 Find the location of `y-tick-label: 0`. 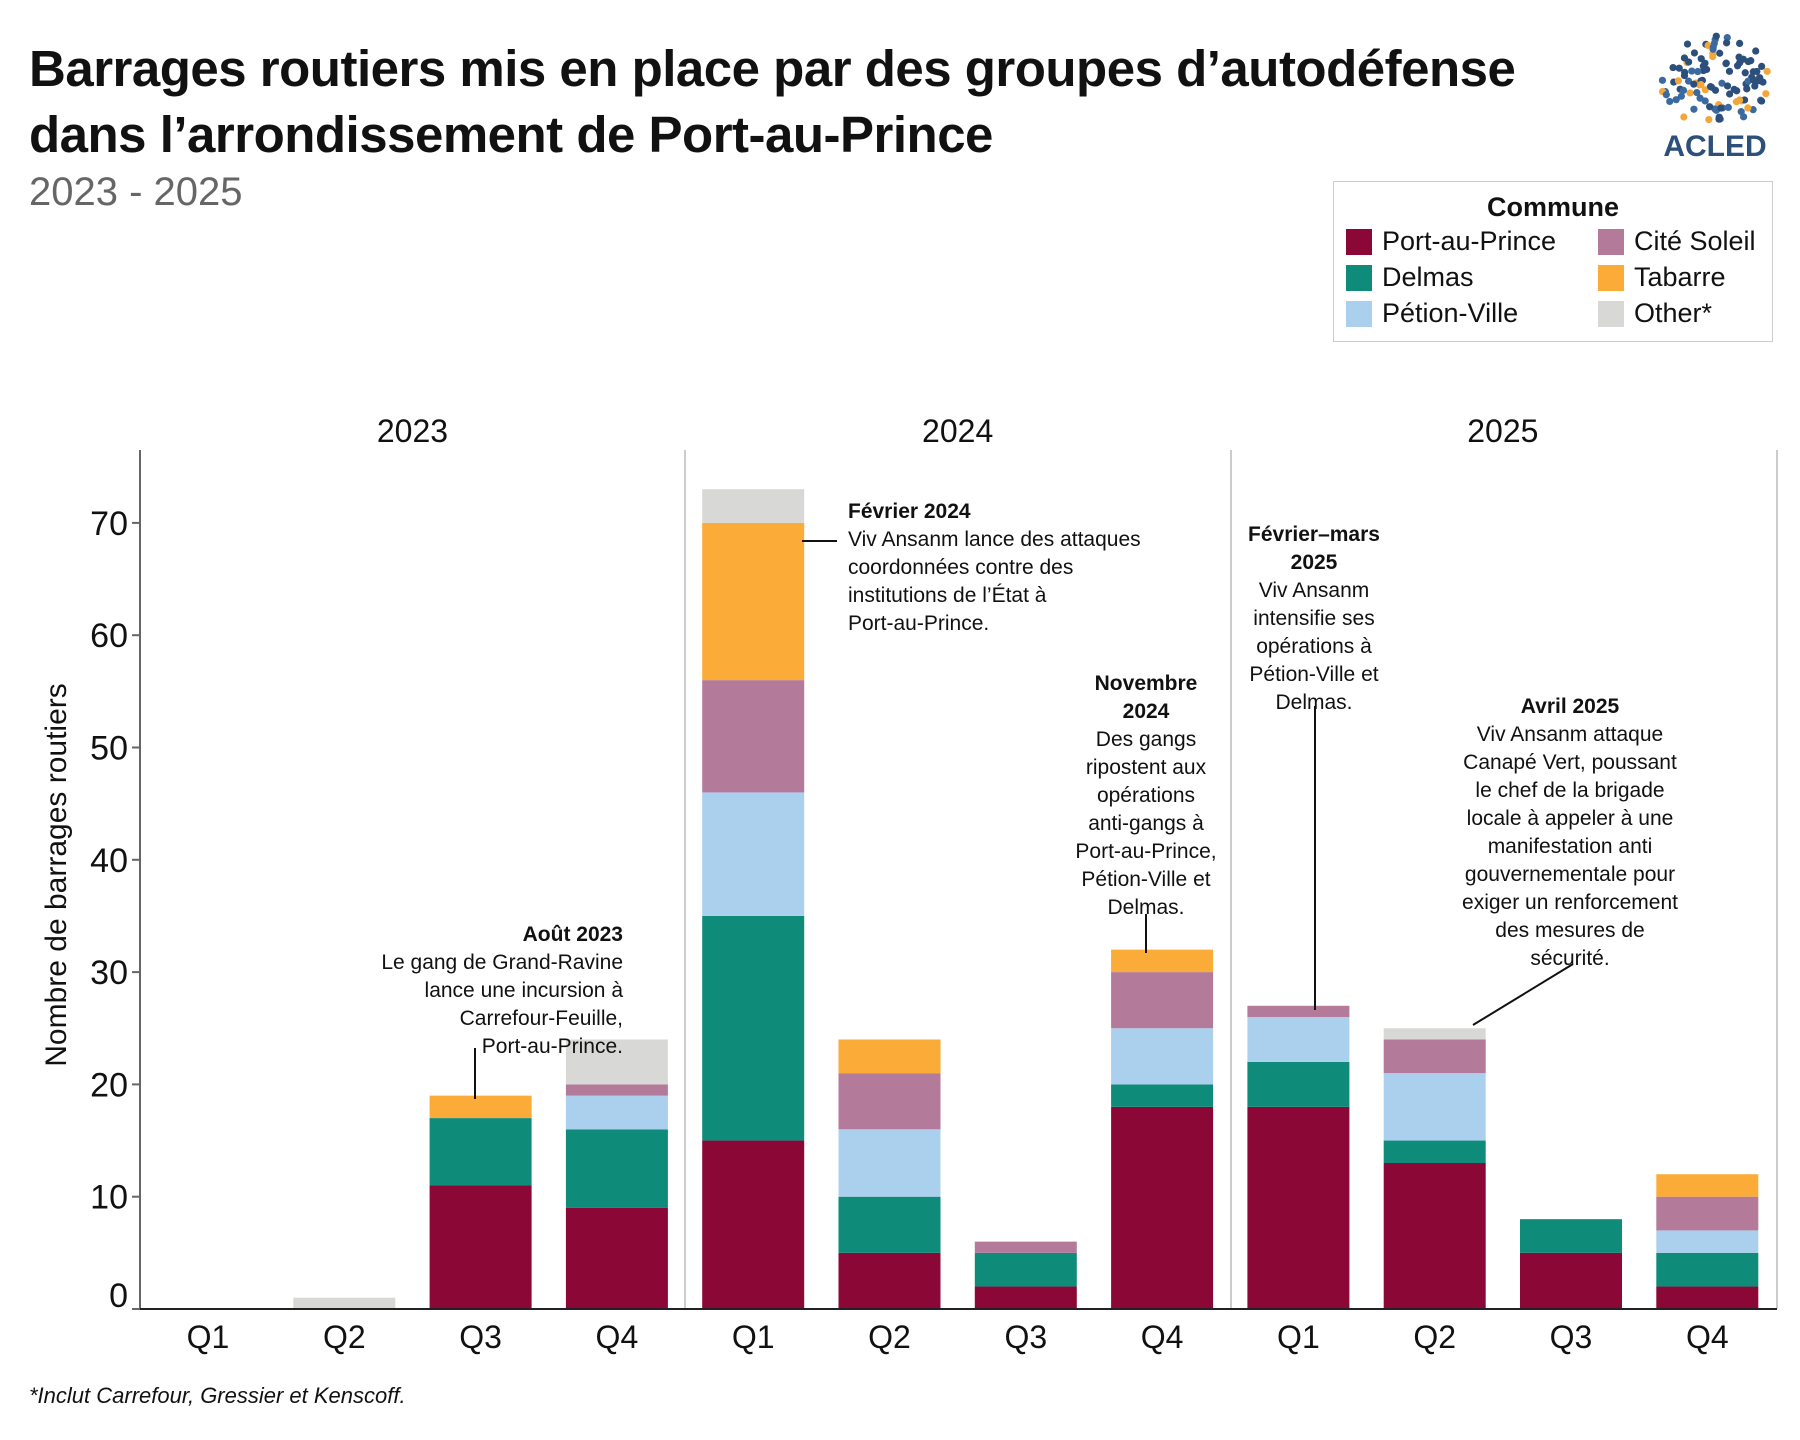

y-tick-label: 0 is located at coordinates (118, 1296).